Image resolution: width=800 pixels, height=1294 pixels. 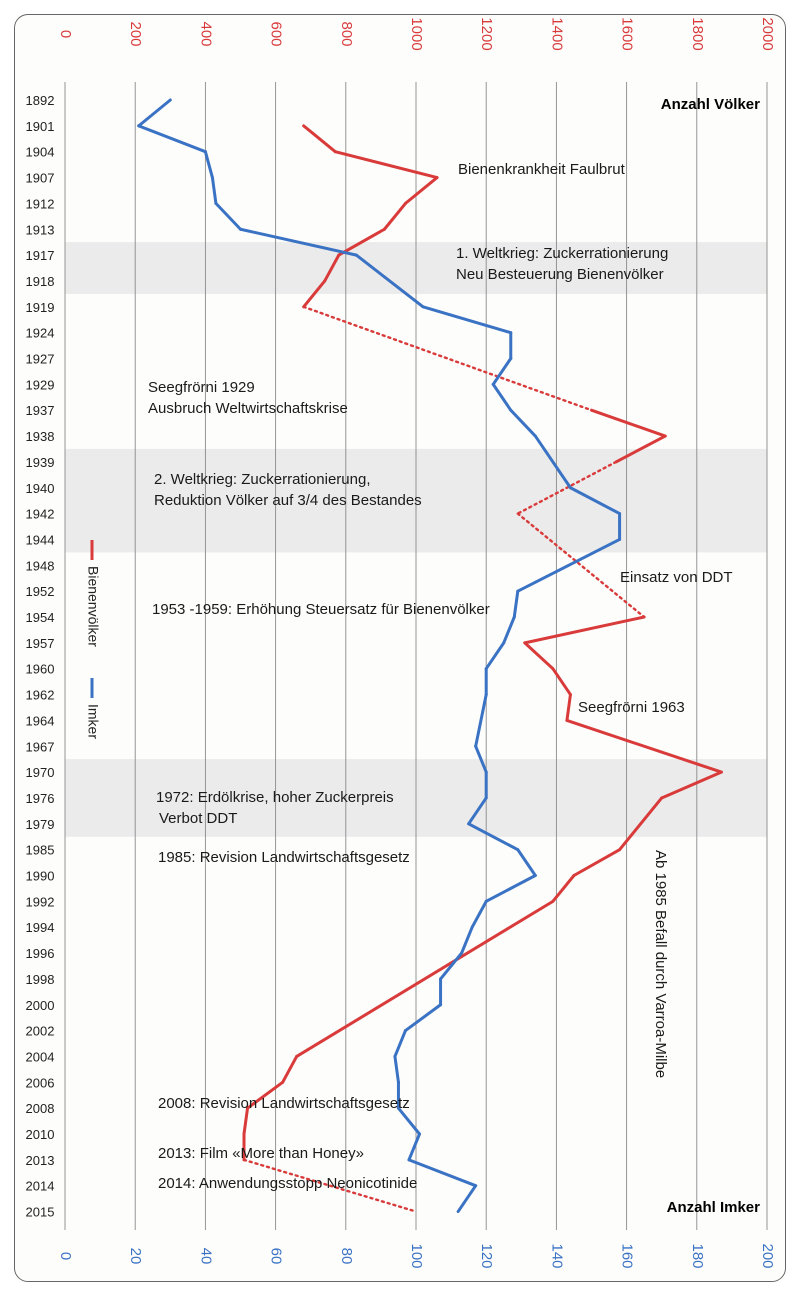 What do you see at coordinates (40, 643) in the screenshot?
I see `year-label: 1957` at bounding box center [40, 643].